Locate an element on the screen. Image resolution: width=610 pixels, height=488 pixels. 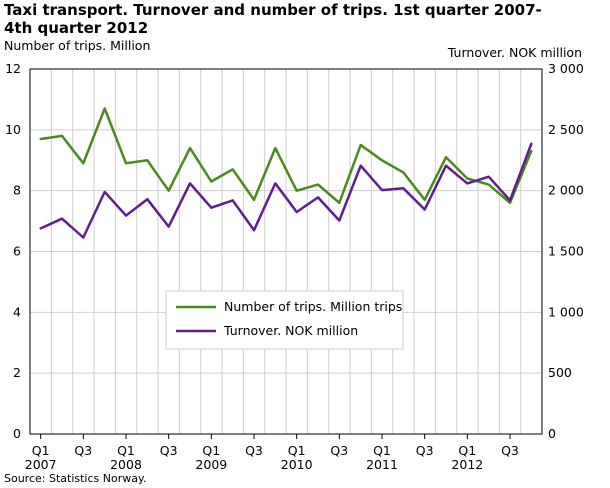
right-axis-tick-label: 500 is located at coordinates (560, 372).